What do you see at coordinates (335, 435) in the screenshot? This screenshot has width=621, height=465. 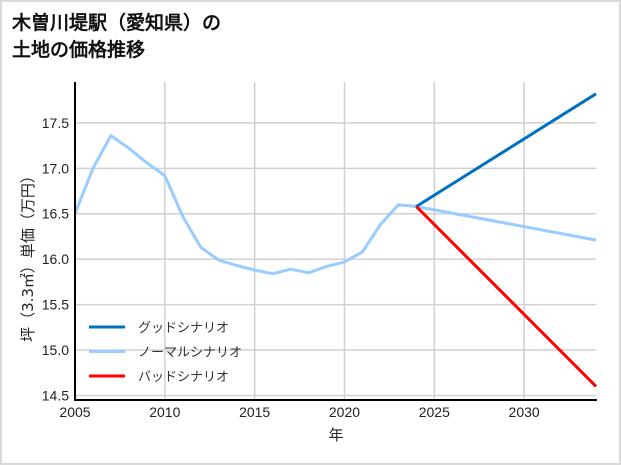 I see `x-axis-label: 年` at bounding box center [335, 435].